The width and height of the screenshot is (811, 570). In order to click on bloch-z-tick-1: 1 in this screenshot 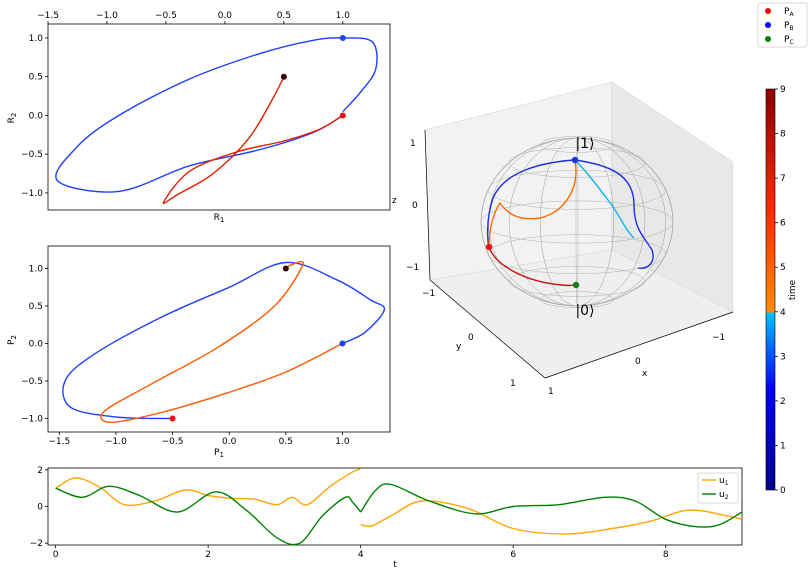, I will do `click(413, 144)`.